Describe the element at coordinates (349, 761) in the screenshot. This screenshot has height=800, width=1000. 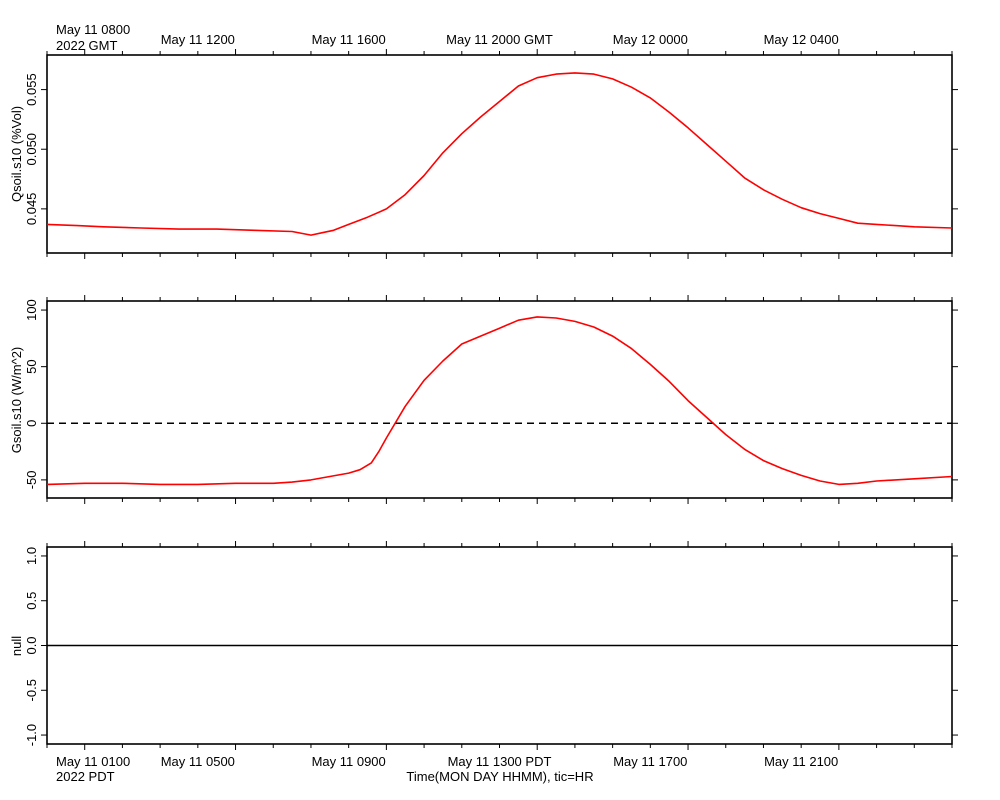
I see `bottom-tick-label: May 11 0900` at that location.